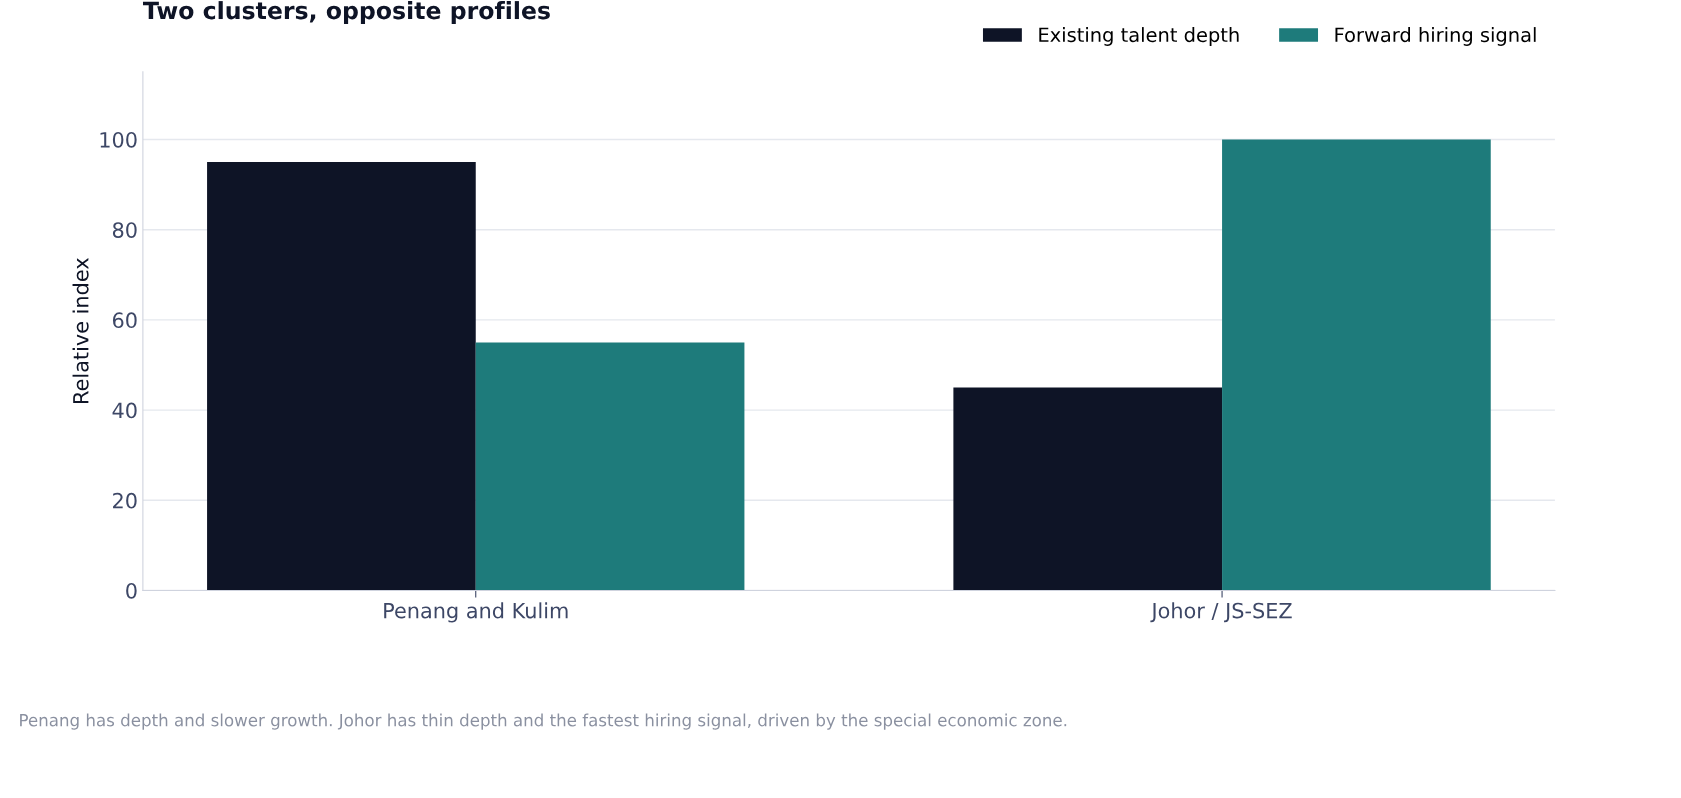 Image resolution: width=1681 pixels, height=798 pixels. What do you see at coordinates (118, 139) in the screenshot?
I see `y-tick-label: 100` at bounding box center [118, 139].